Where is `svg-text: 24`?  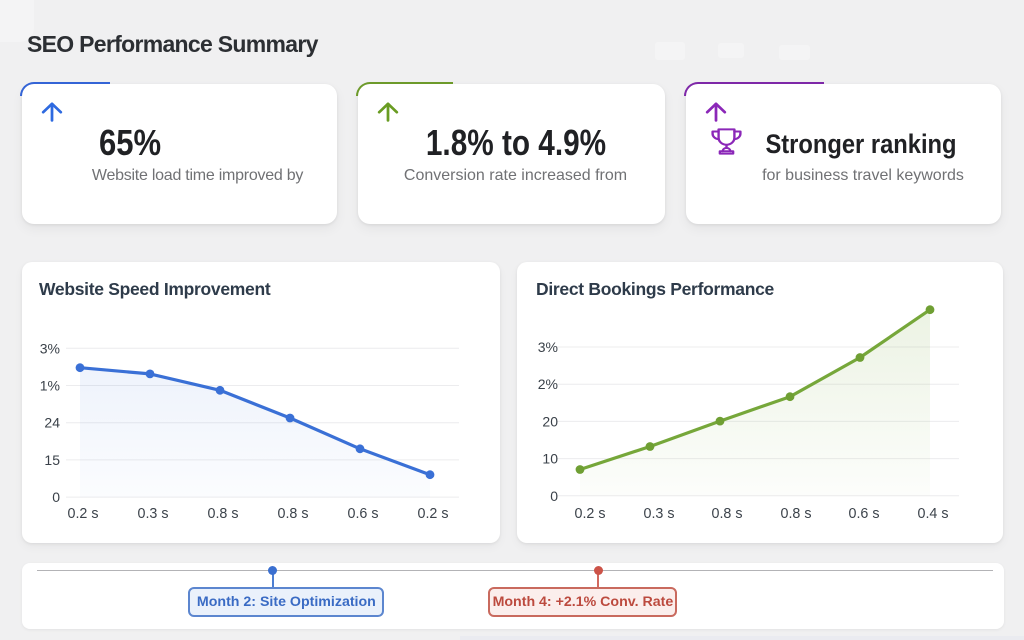
svg-text: 24 is located at coordinates (52, 423).